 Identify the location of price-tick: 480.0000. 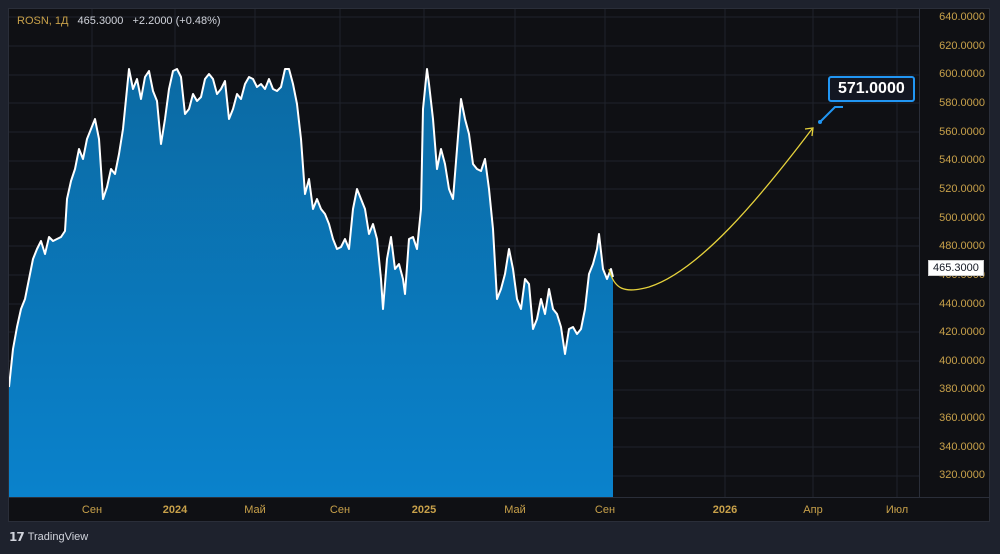
(962, 246).